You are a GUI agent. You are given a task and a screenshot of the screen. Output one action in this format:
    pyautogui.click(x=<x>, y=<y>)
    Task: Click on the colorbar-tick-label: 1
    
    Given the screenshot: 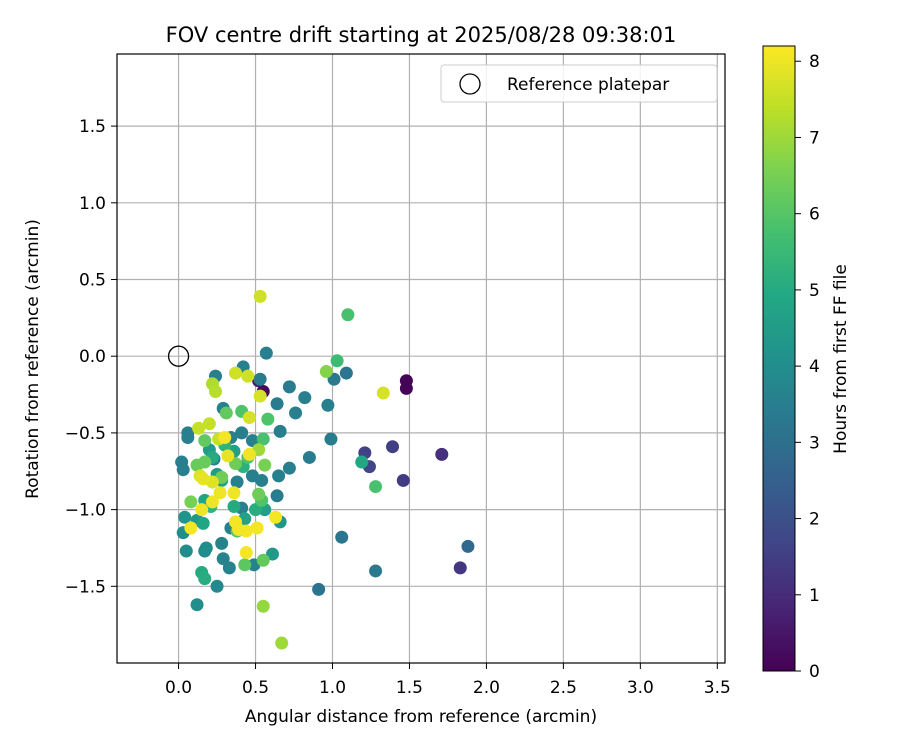 What is the action you would take?
    pyautogui.click(x=814, y=596)
    